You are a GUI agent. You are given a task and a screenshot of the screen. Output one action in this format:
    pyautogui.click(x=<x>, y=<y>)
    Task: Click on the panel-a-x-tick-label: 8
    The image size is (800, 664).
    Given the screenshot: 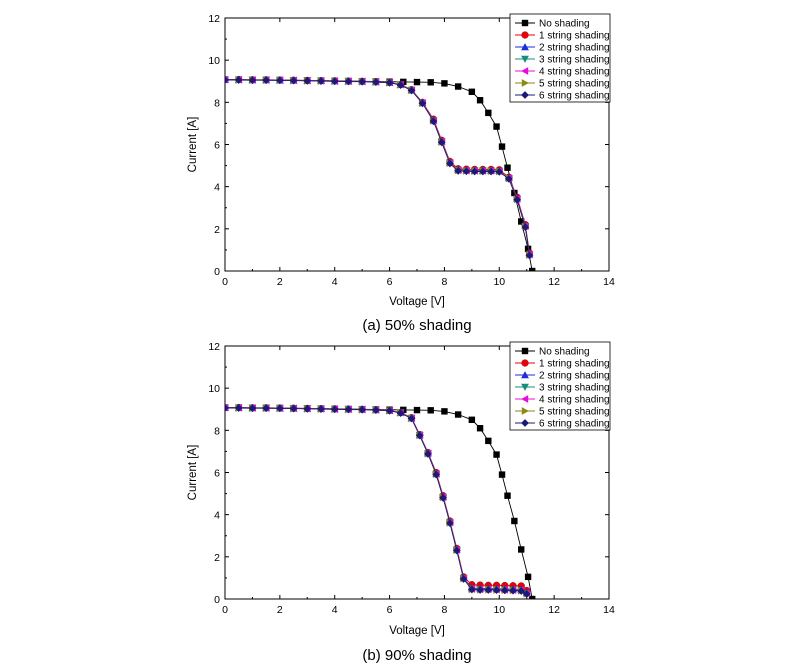 What is the action you would take?
    pyautogui.click(x=445, y=282)
    